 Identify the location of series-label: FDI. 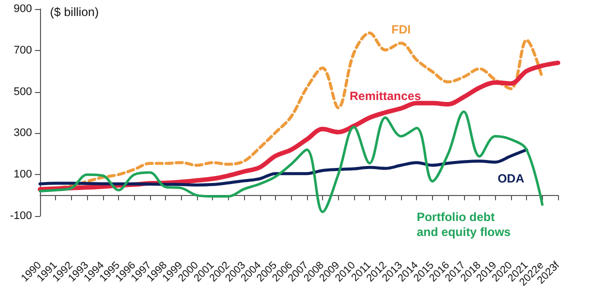
(401, 29).